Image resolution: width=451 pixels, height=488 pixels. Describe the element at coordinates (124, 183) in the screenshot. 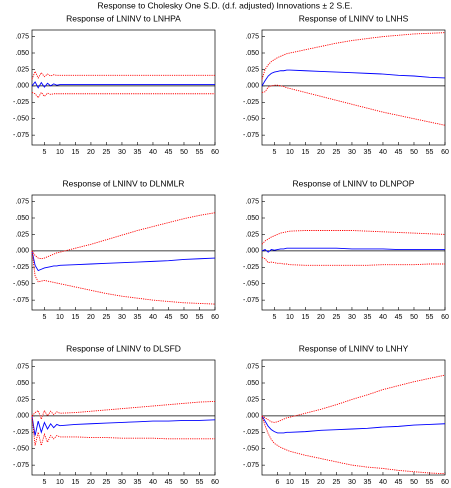

I see `panel-title: Response of LNINV to DLNMLR` at that location.